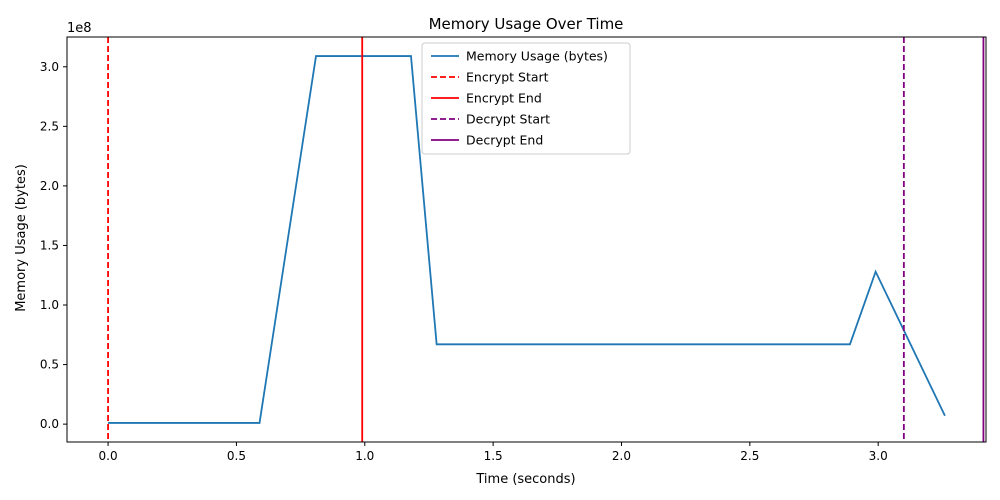  I want to click on x-tick-label: 3.0, so click(878, 456).